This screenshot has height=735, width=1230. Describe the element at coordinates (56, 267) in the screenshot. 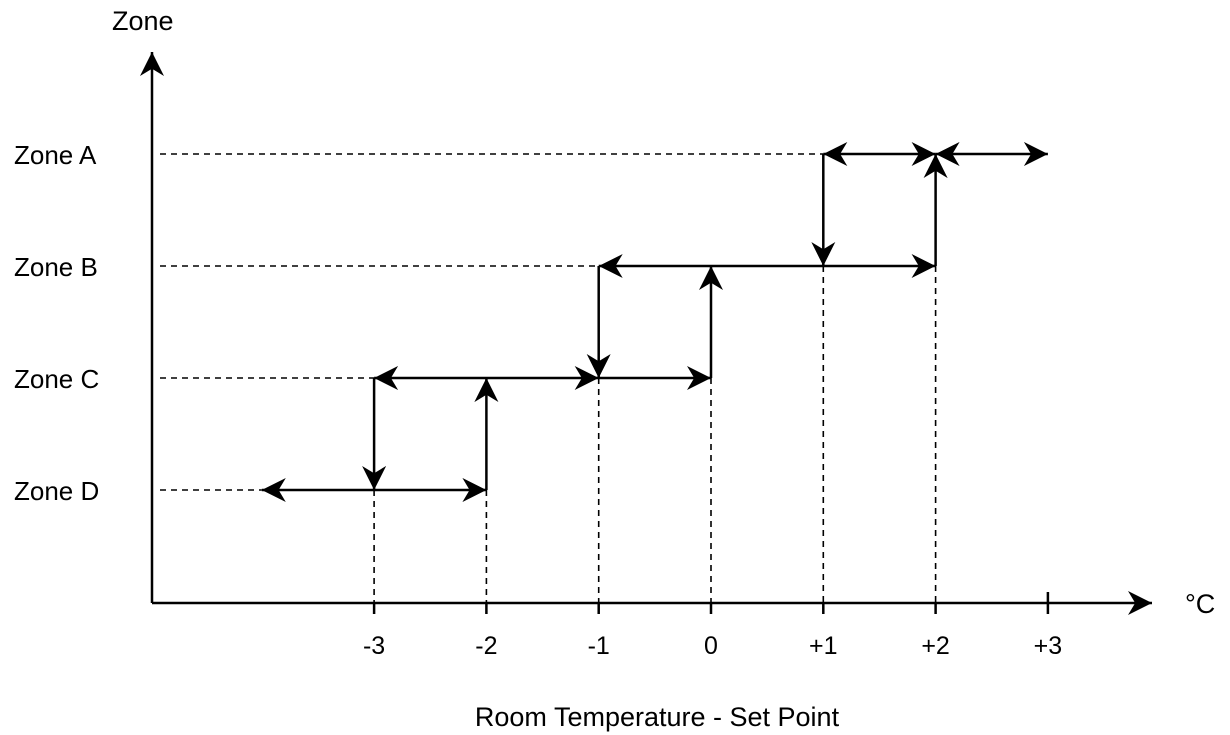

I see `zone-label-b: Zone B` at that location.